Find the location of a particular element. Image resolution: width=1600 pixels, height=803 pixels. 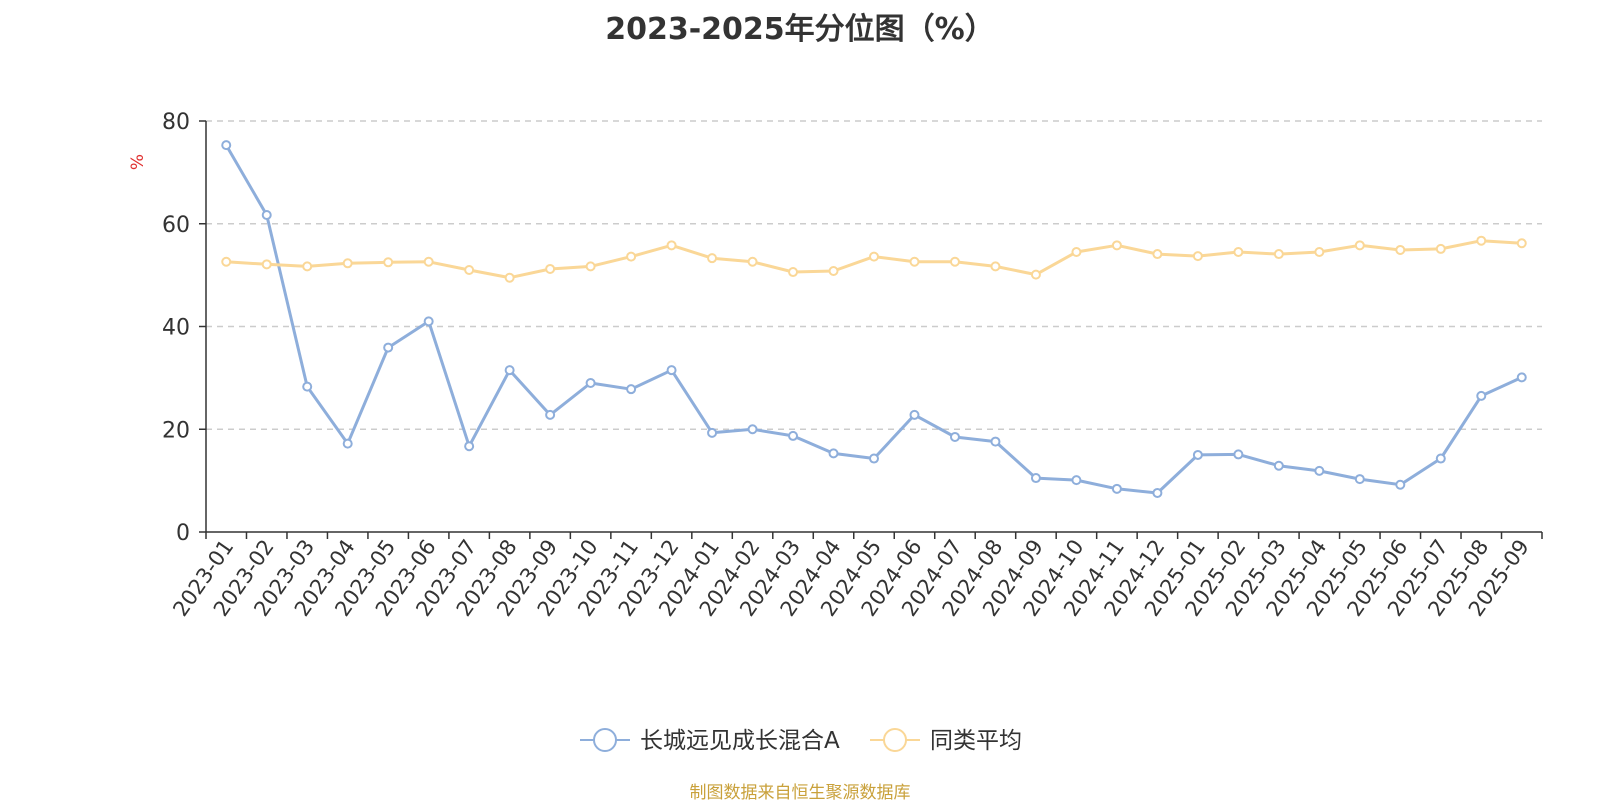

data-source-note: 制图数据来自恒生聚源数据库 is located at coordinates (800, 793).